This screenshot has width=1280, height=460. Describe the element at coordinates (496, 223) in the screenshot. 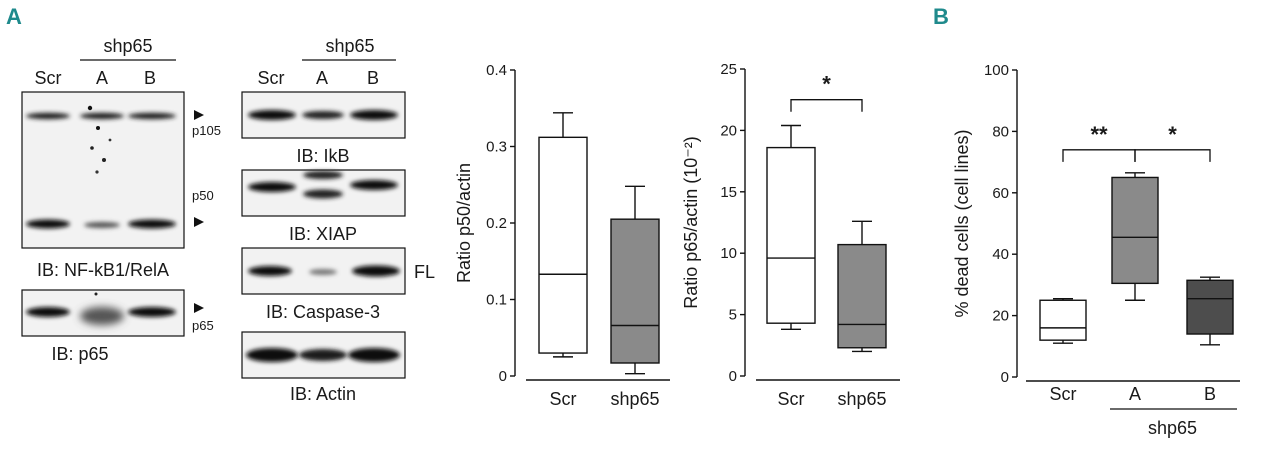

I see `y-tick-label: 0.2` at that location.